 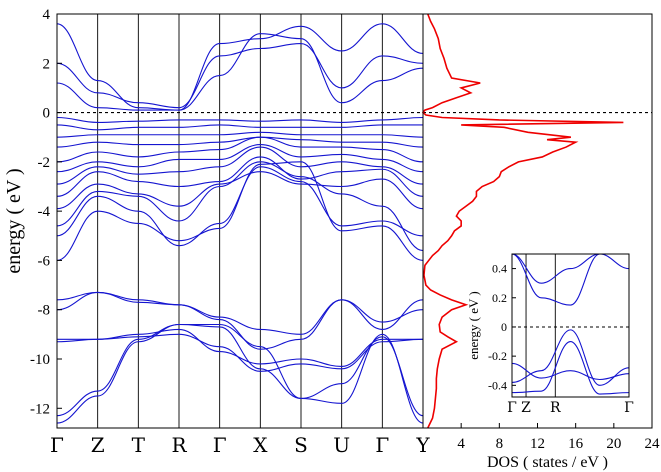 I want to click on inset-y-axis-label: energy ( eV ), so click(x=473, y=325).